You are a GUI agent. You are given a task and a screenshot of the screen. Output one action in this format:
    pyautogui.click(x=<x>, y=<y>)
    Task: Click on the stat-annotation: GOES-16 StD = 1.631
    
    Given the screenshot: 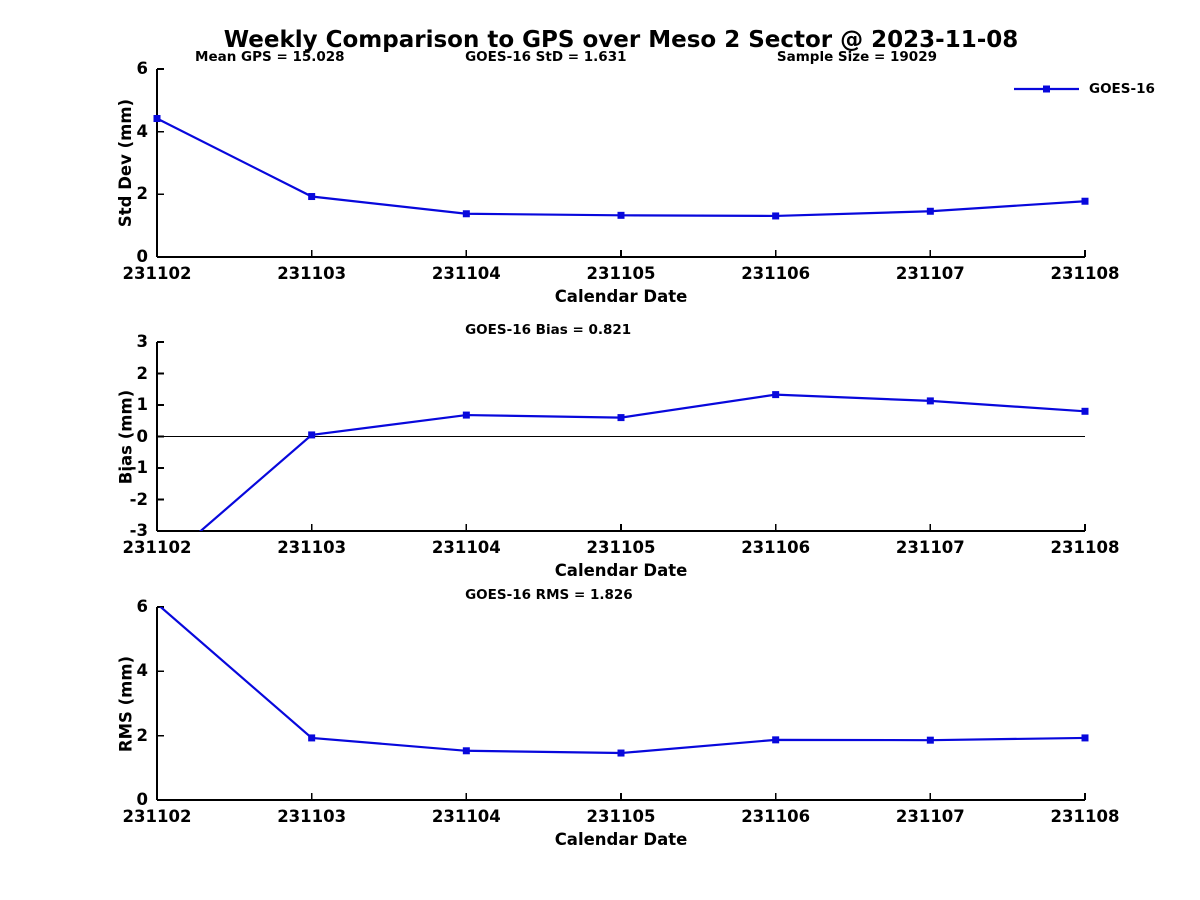 What is the action you would take?
    pyautogui.click(x=546, y=57)
    